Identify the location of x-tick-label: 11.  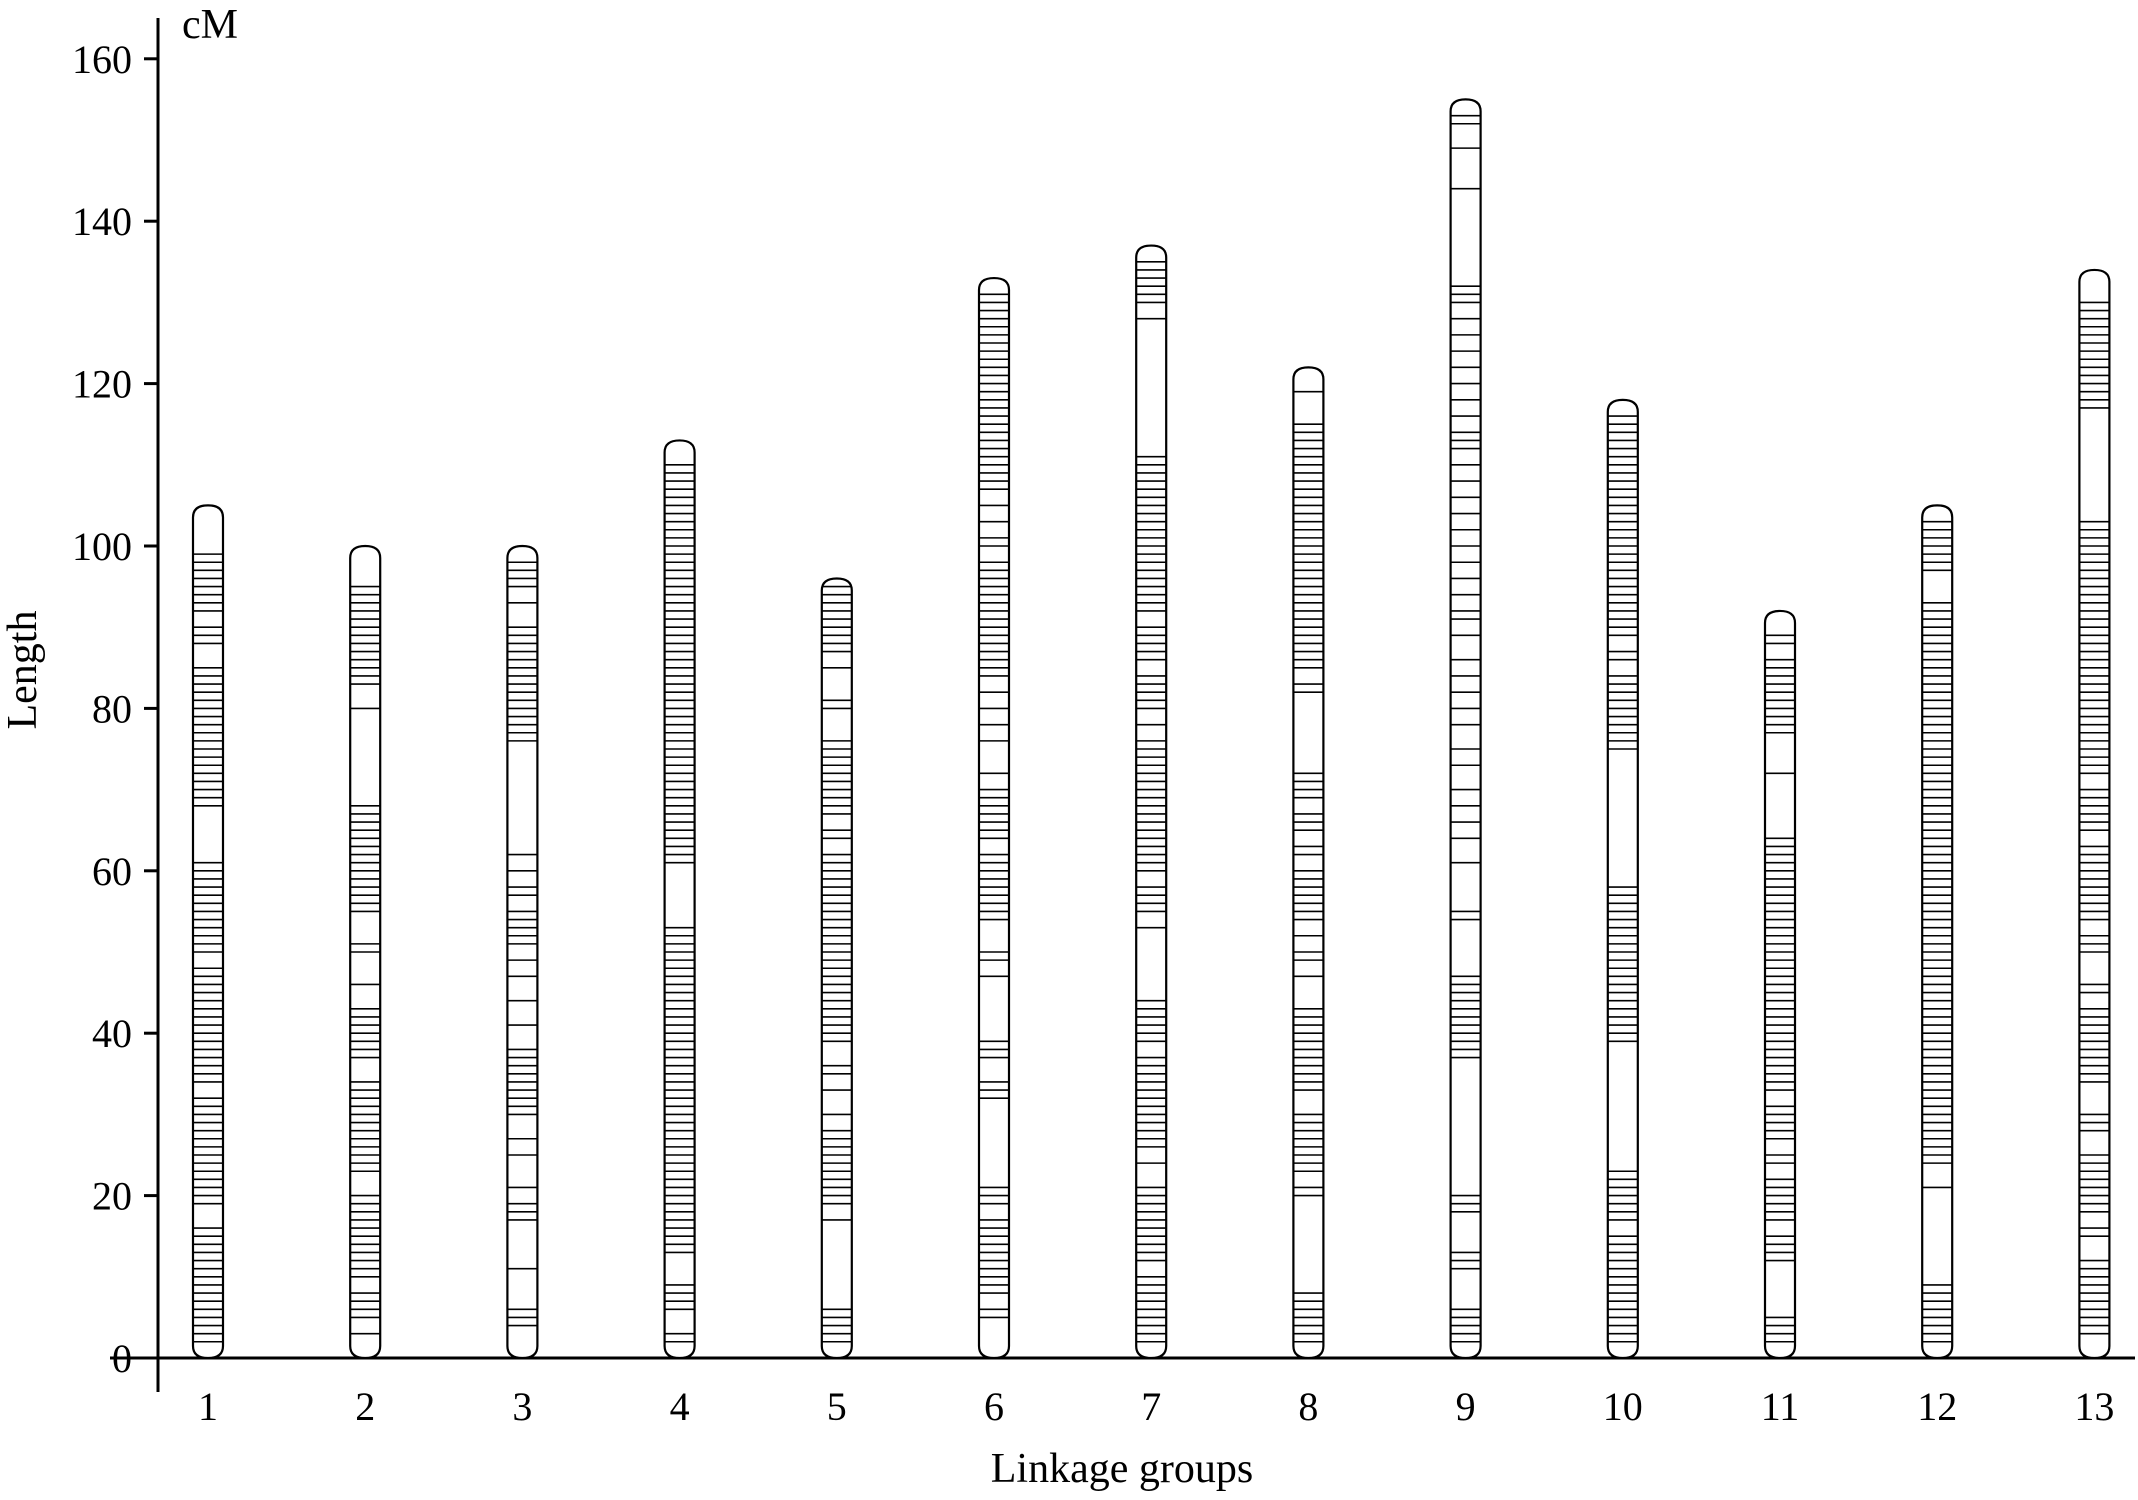
(1780, 1406).